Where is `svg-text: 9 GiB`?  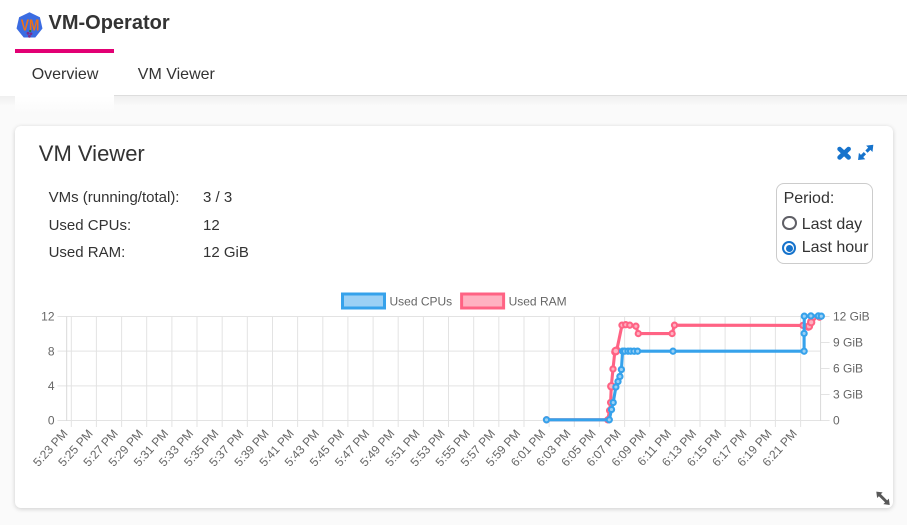 svg-text: 9 GiB is located at coordinates (848, 343).